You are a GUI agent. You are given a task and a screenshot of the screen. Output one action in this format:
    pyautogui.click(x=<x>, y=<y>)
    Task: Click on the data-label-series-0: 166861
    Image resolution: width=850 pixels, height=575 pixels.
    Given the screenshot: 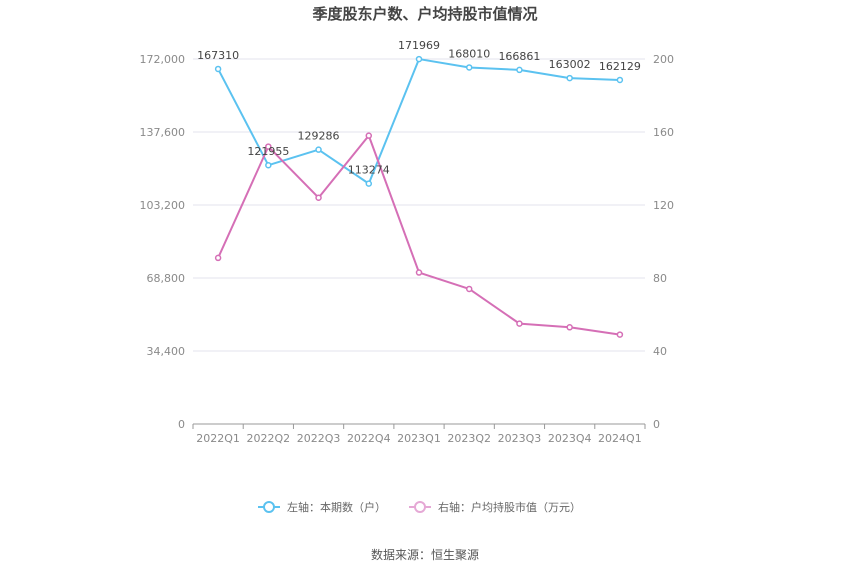 What is the action you would take?
    pyautogui.click(x=519, y=56)
    